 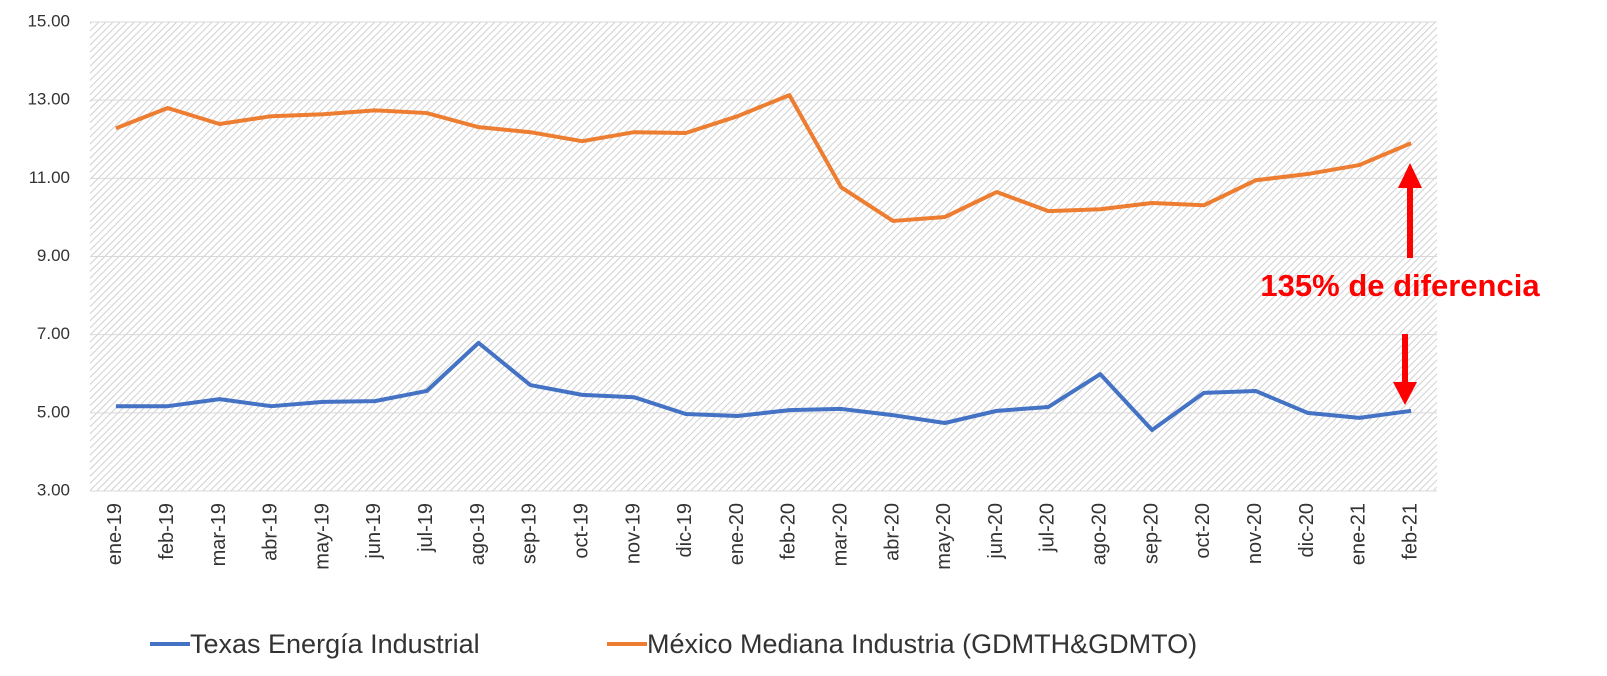 What do you see at coordinates (53, 411) in the screenshot?
I see `y-tick-label: 5.00` at bounding box center [53, 411].